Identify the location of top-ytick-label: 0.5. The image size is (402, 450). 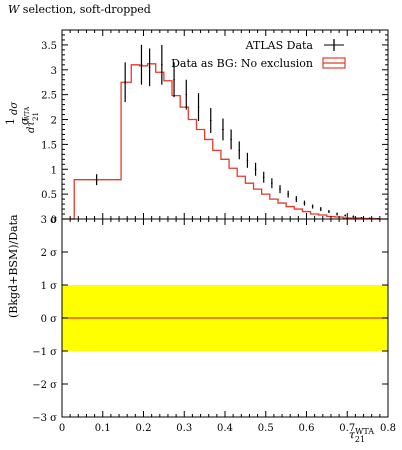
(49, 195).